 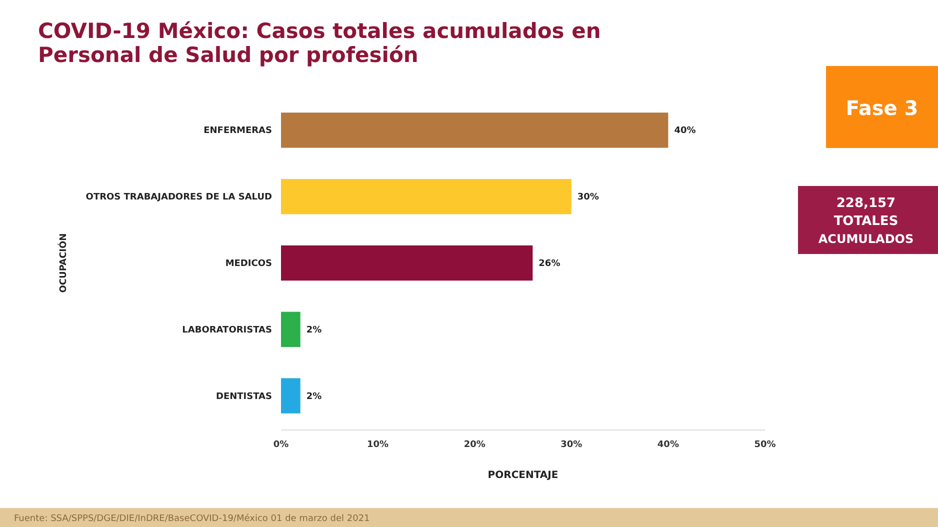 What do you see at coordinates (319, 43) in the screenshot?
I see `chart-title: COVID-19 México: Casos totales acumulados en Personal de Salud por profesión` at bounding box center [319, 43].